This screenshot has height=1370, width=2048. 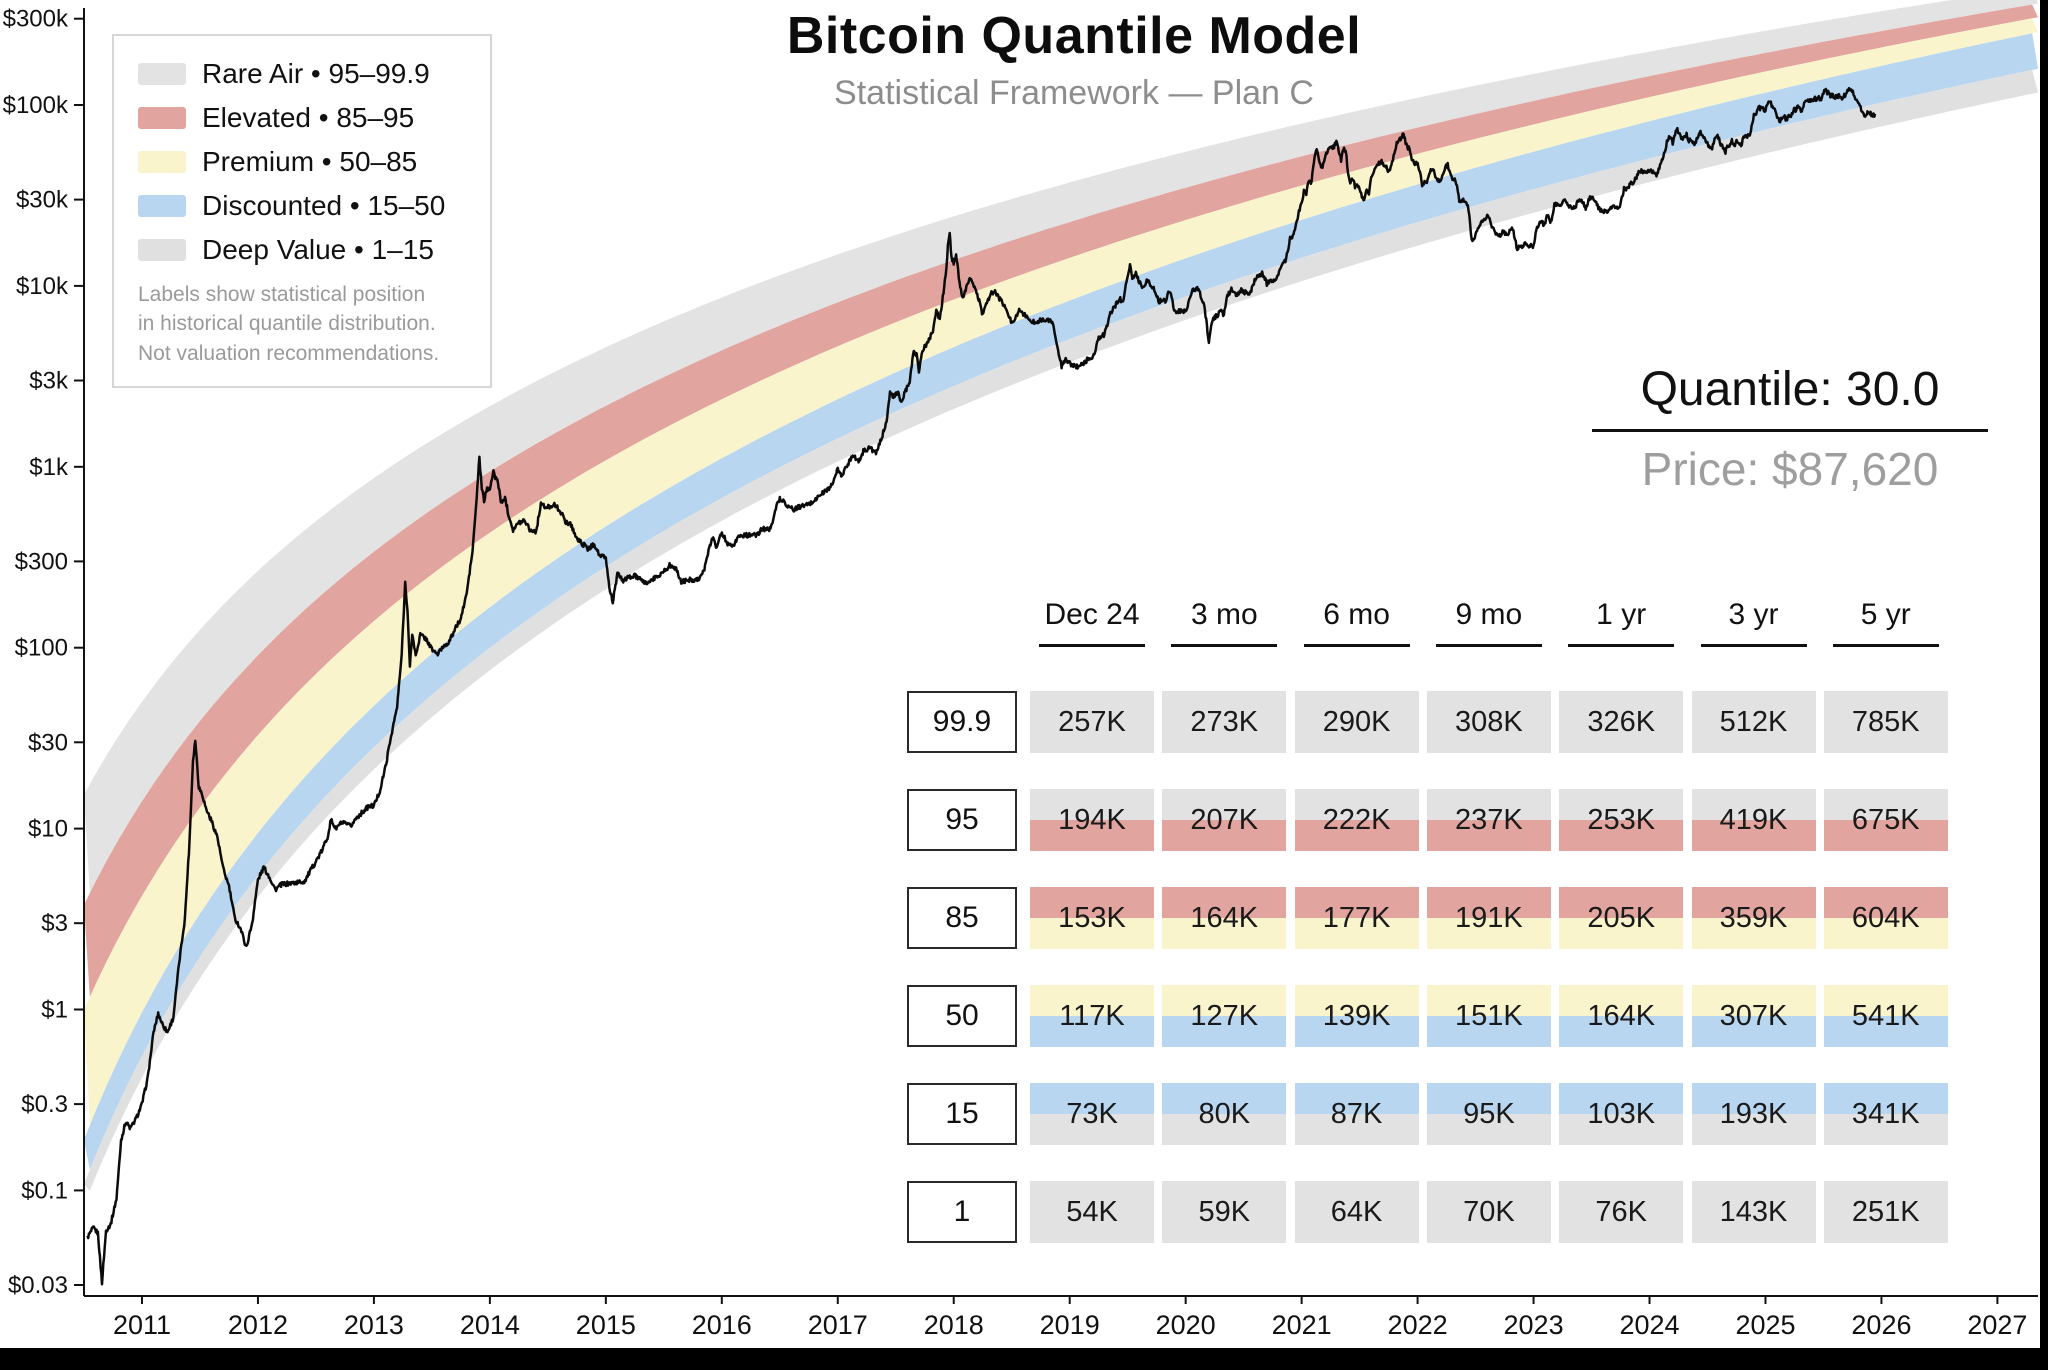 What do you see at coordinates (44, 1190) in the screenshot?
I see `y-axis-label: $0.1` at bounding box center [44, 1190].